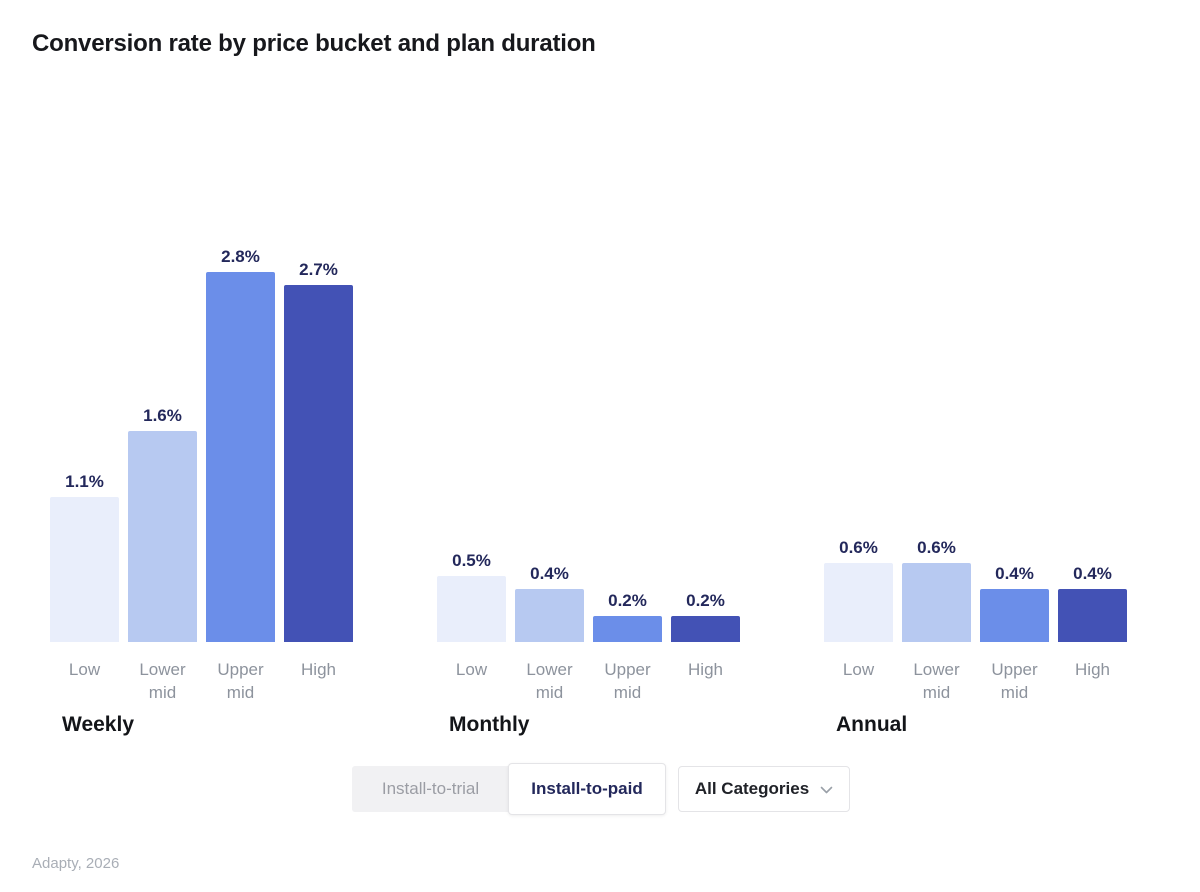 This screenshot has width=1200, height=892. I want to click on bar-annual-low, so click(858, 602).